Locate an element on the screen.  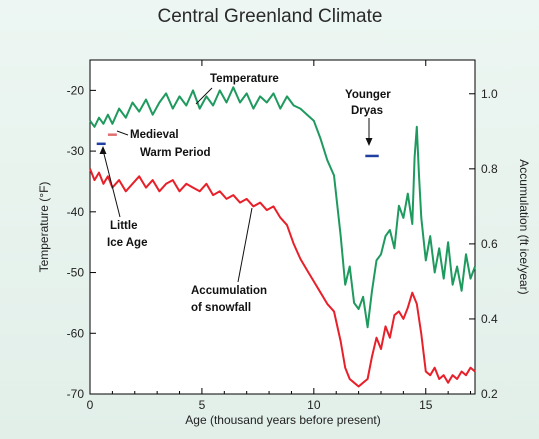
annotation-warm-period: Warm Period is located at coordinates (175, 153).